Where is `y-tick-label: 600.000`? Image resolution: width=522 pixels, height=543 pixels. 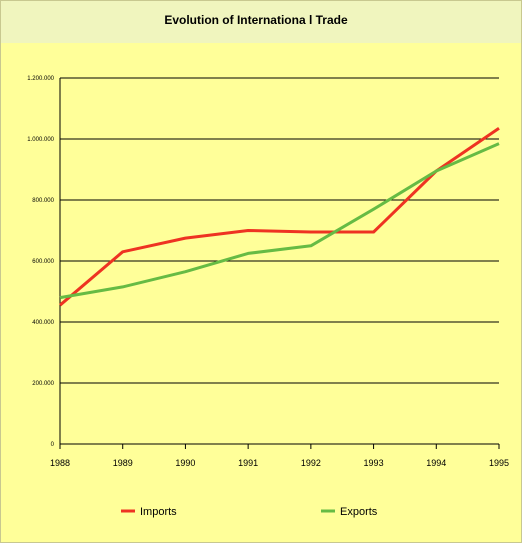 y-tick-label: 600.000 is located at coordinates (43, 262).